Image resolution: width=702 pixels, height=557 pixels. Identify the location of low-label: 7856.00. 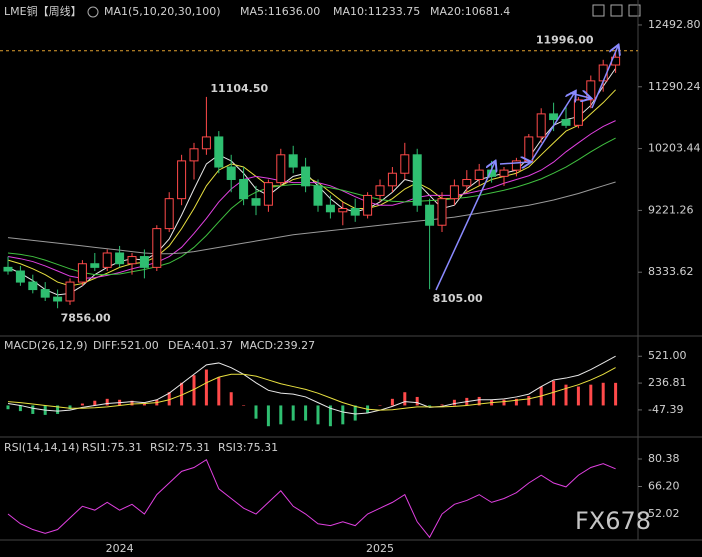
(86, 317).